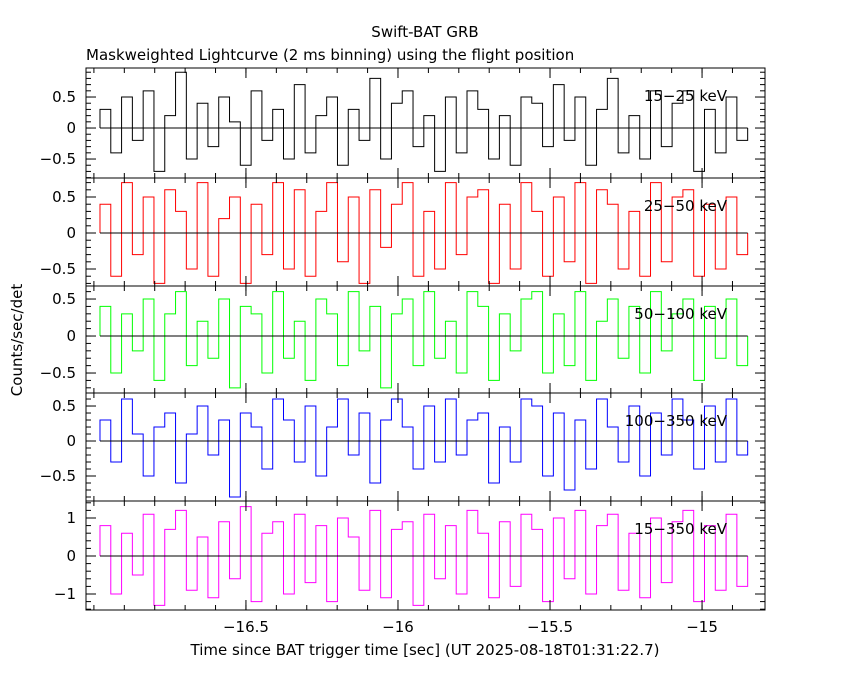 The image size is (850, 680). I want to click on panel-label-5: 15−350 keV, so click(680, 529).